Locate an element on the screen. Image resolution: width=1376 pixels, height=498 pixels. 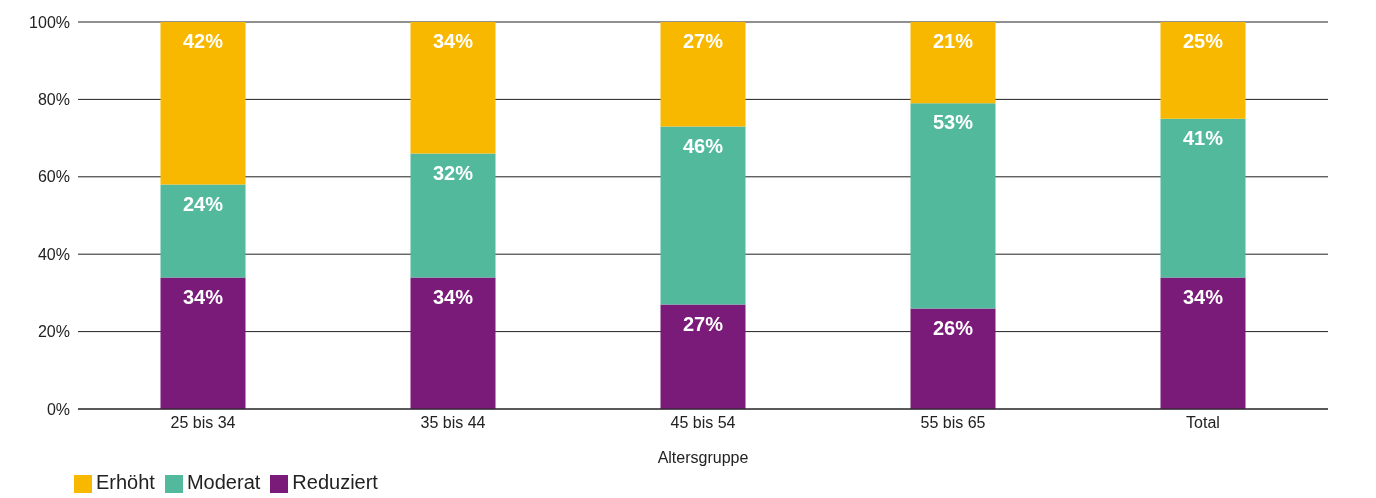
legend-label: Erhöht is located at coordinates (125, 482).